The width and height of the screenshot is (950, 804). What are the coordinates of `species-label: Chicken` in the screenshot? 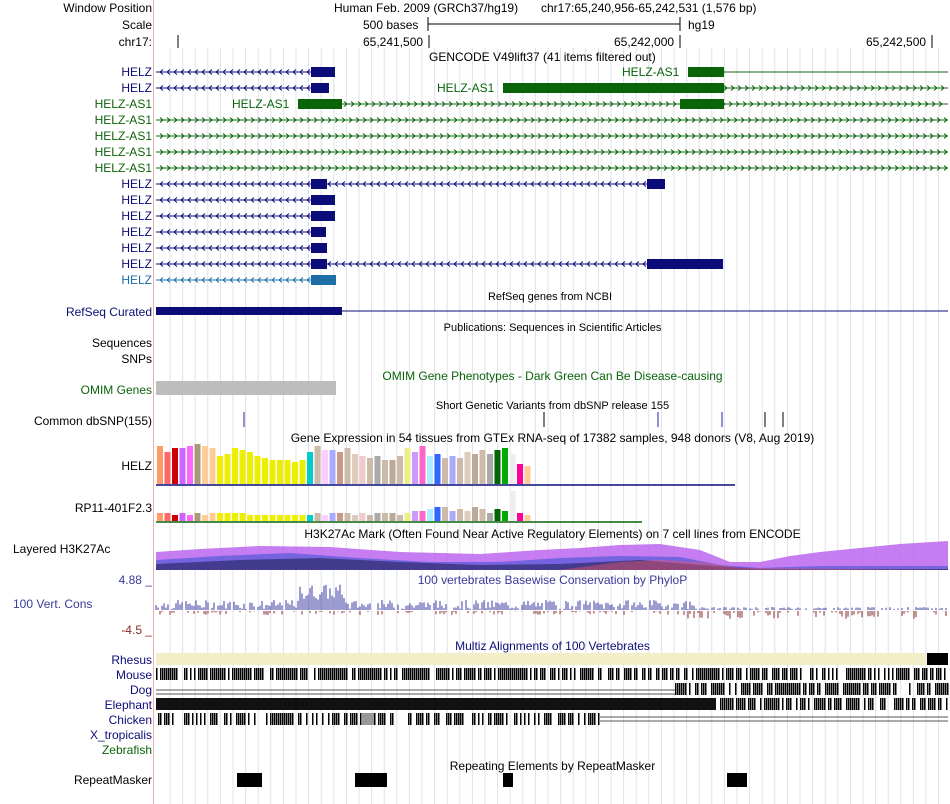 It's located at (130, 720).